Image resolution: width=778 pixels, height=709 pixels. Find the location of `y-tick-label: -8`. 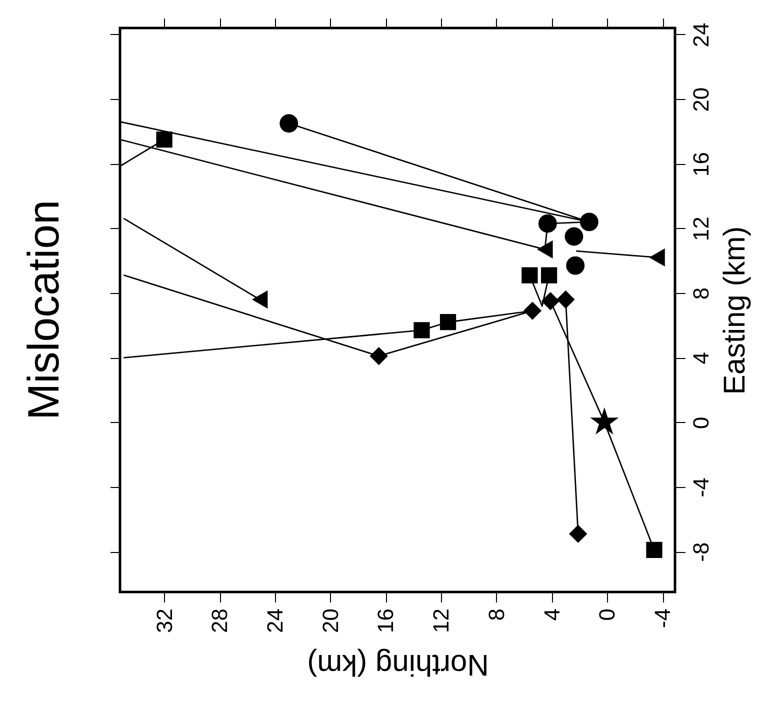

y-tick-label: -8 is located at coordinates (701, 552).